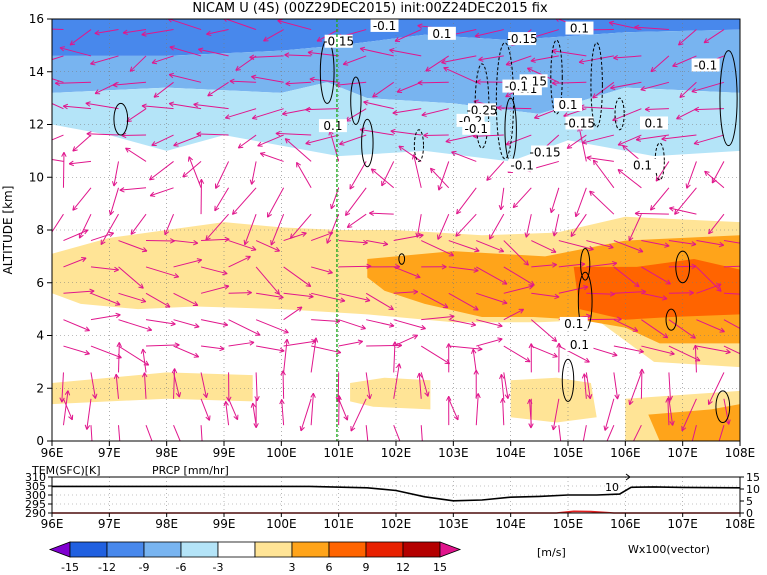 This screenshot has width=767, height=575. I want to click on contour-label: -0.15, so click(579, 124).